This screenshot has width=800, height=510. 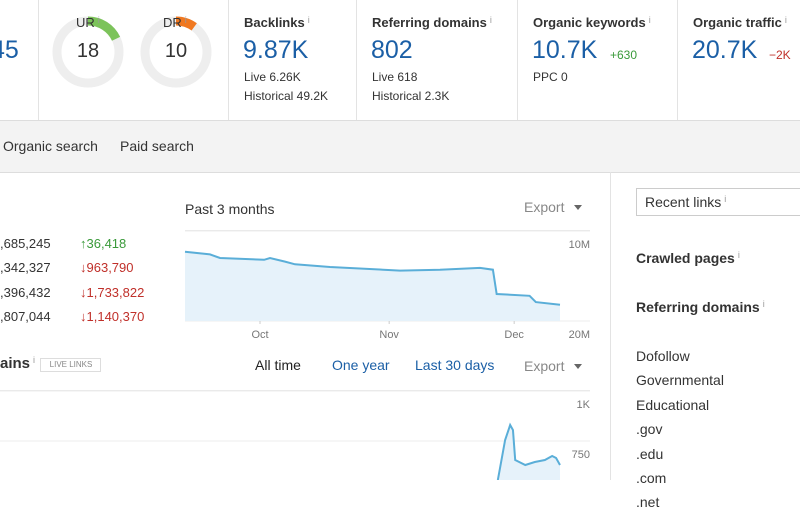 What do you see at coordinates (649, 429) in the screenshot?
I see `sidebar-item: .gov` at bounding box center [649, 429].